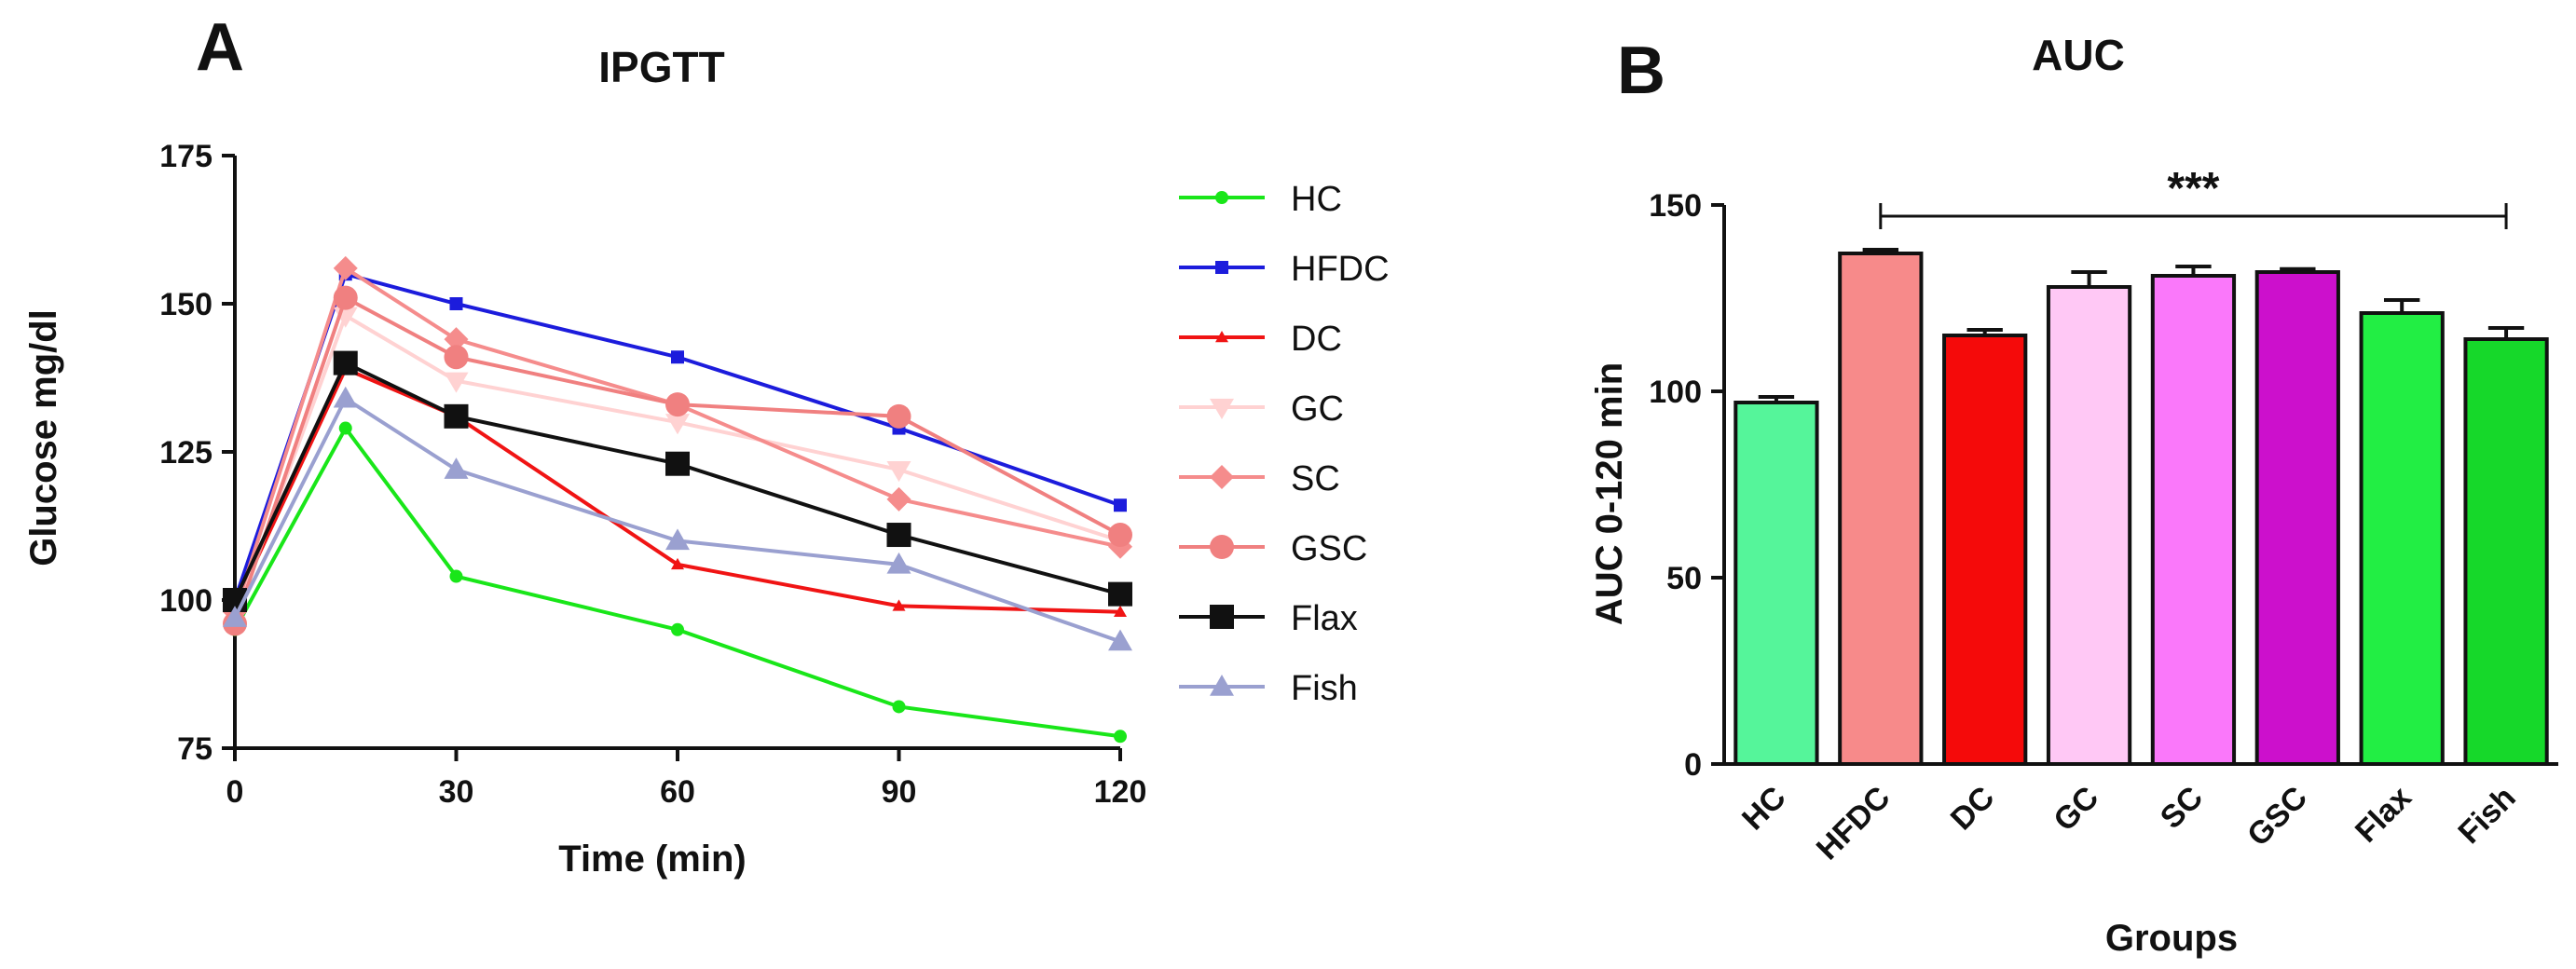  I want to click on series-line-hc, so click(677, 582).